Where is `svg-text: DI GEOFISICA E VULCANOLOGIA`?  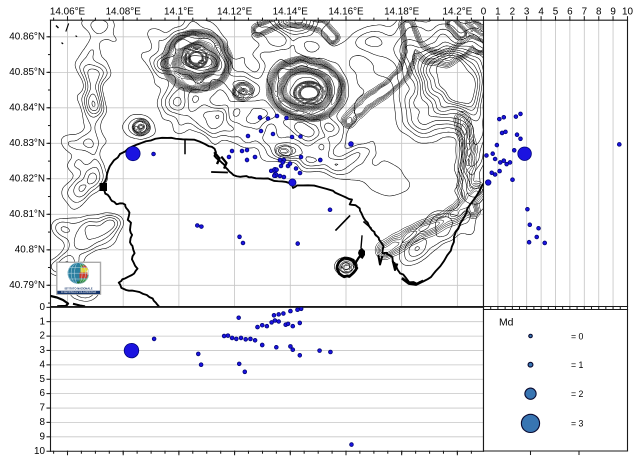 svg-text: DI GEOFISICA E VULCANOLOGIA is located at coordinates (79, 292).